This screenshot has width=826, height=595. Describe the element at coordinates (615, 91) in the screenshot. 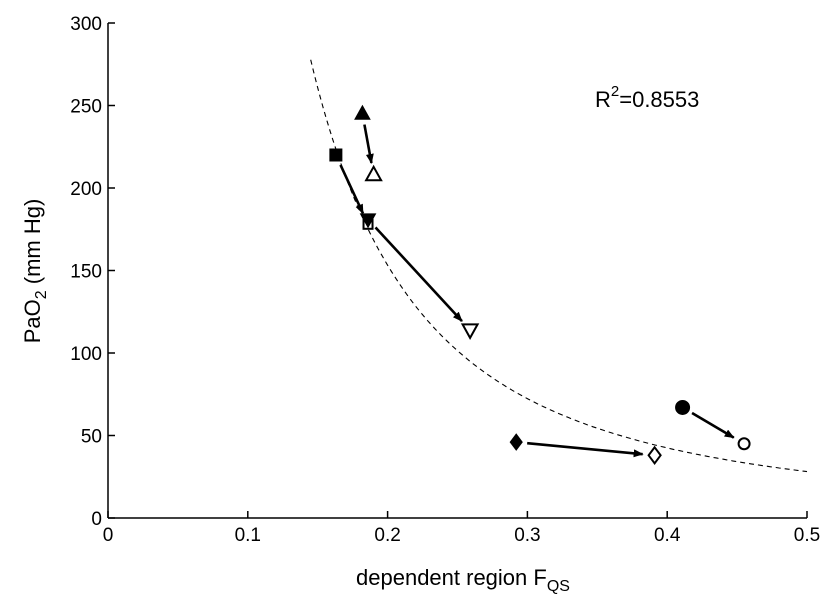

I see `r-squared-superscript: 2` at that location.